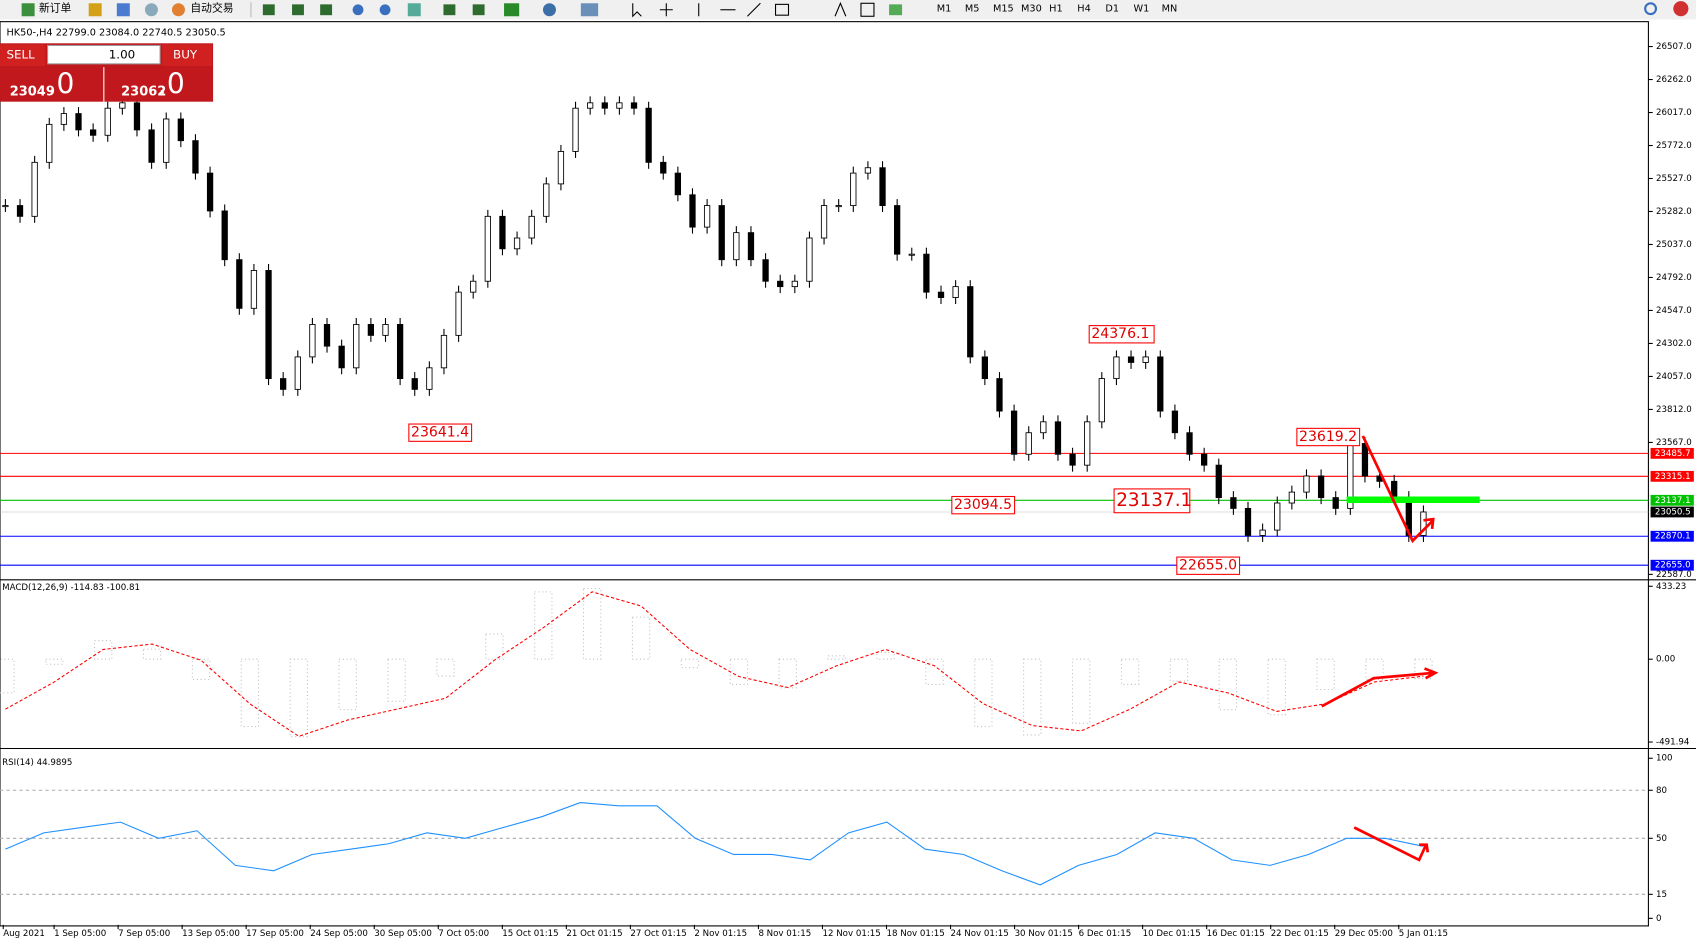 Image resolution: width=1696 pixels, height=944 pixels. Describe the element at coordinates (1391, 844) in the screenshot. I see `rsi-arrow` at that location.